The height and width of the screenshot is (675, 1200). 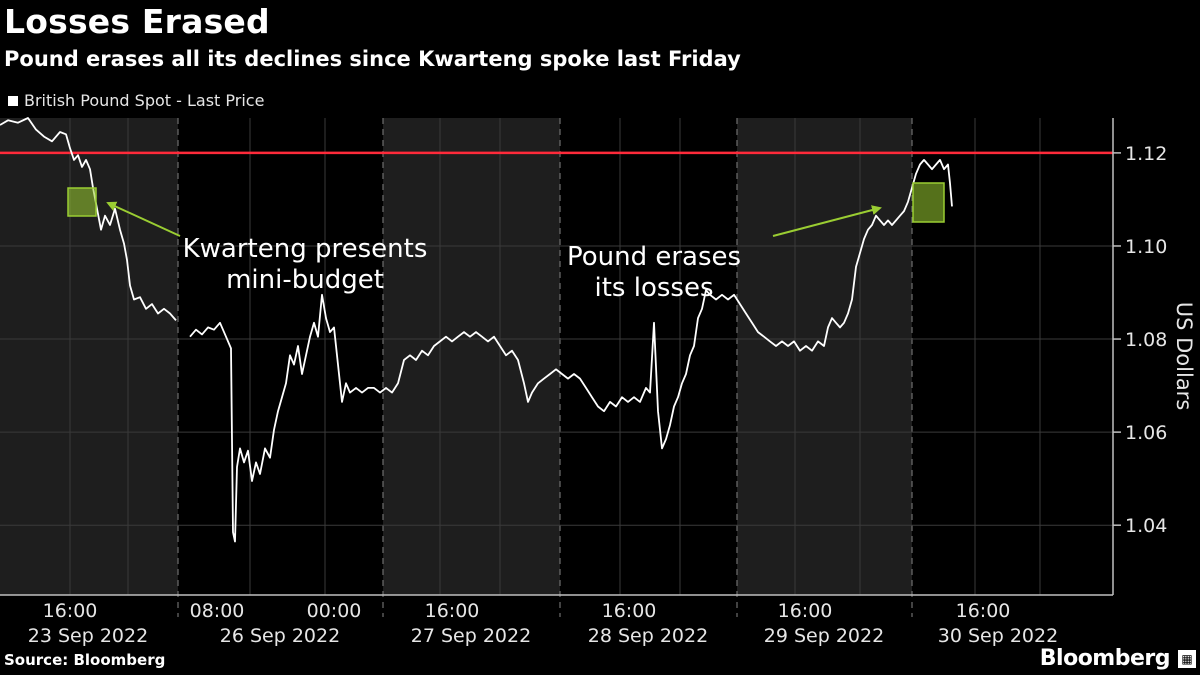 I want to click on x-date-label-1: 26 Sep 2022, so click(x=280, y=636).